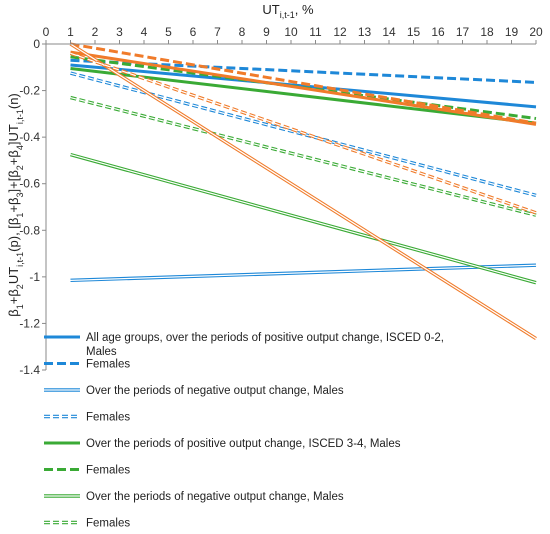 Image resolution: width=550 pixels, height=534 pixels. Describe the element at coordinates (365, 32) in the screenshot. I see `x-tick-label: 13` at that location.